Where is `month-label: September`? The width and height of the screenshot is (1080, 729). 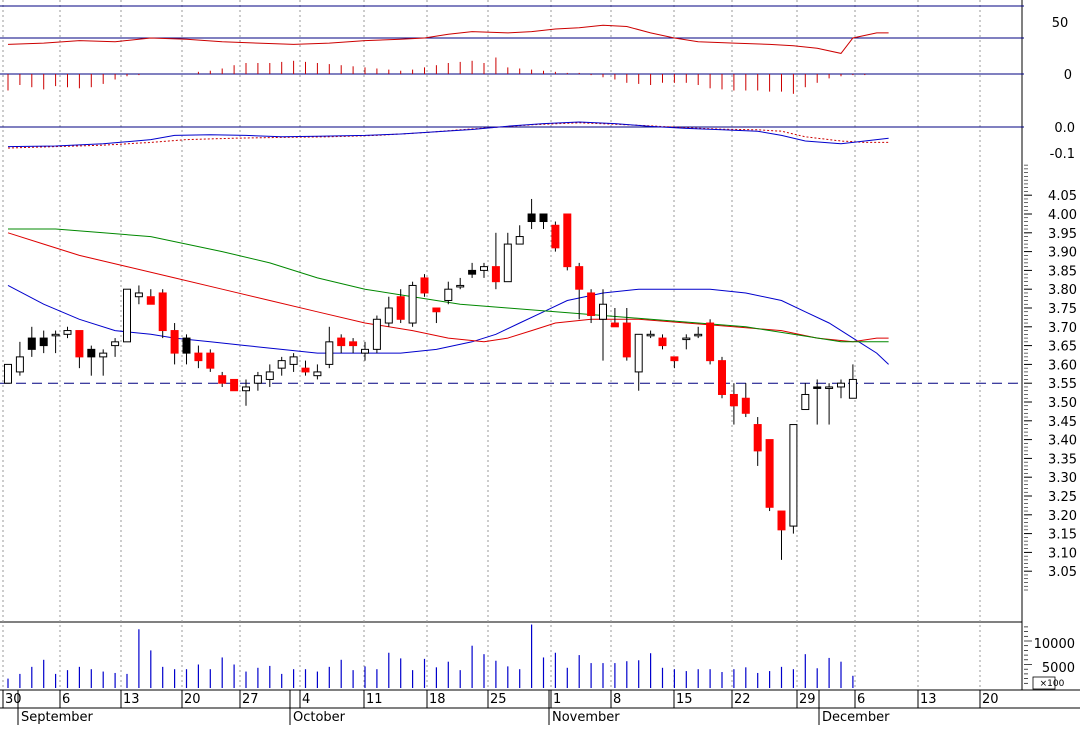
month-label: September is located at coordinates (57, 717).